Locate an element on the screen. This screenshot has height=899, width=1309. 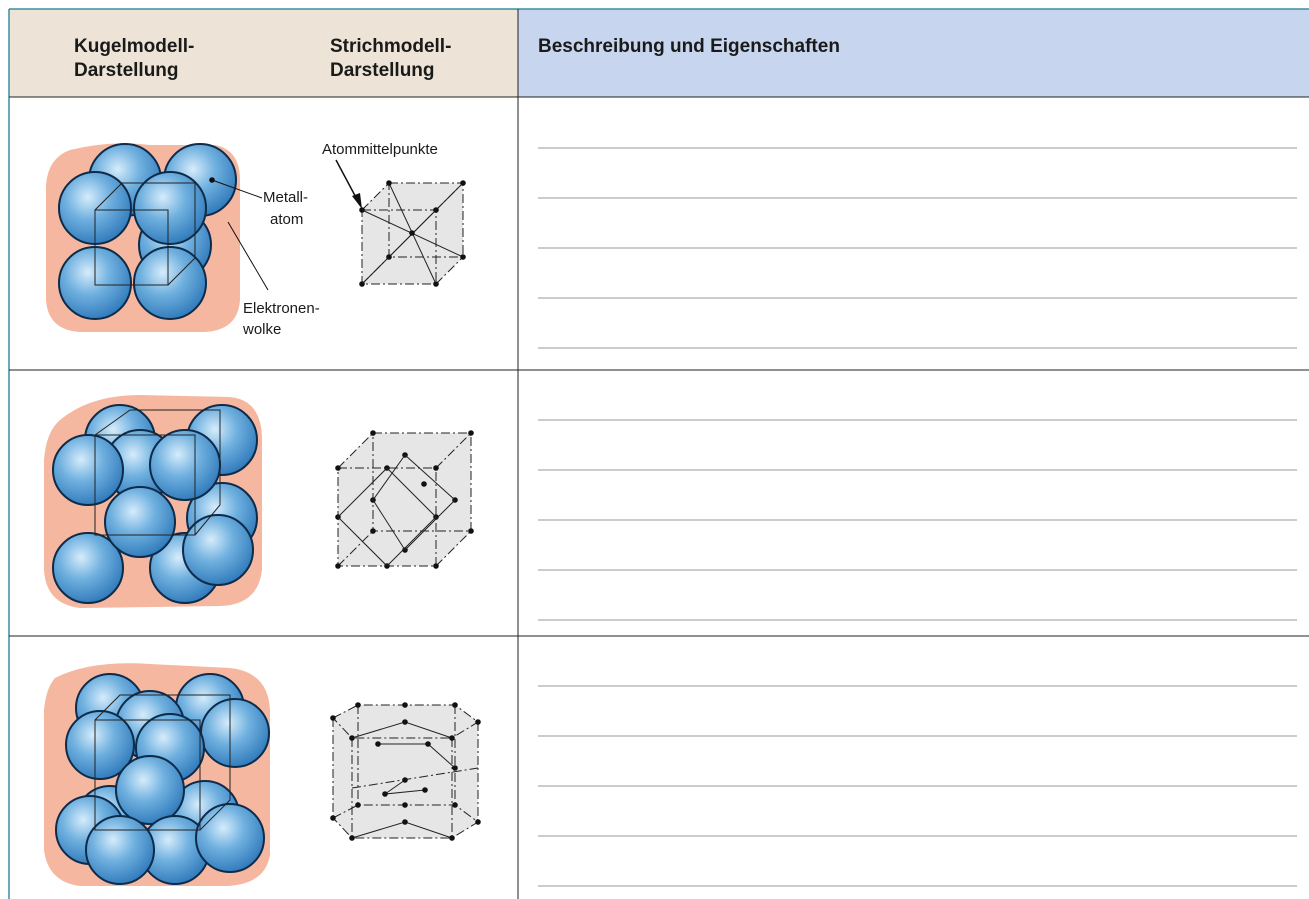
header-text: Beschreibung und Eigenschaften is located at coordinates (689, 46).